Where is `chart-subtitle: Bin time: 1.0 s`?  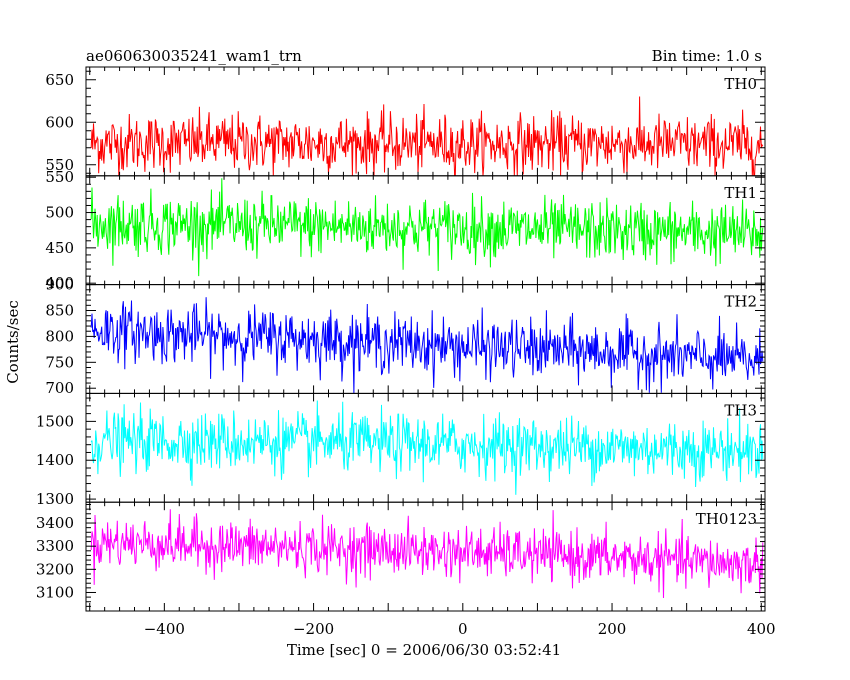
chart-subtitle: Bin time: 1.0 s is located at coordinates (707, 56).